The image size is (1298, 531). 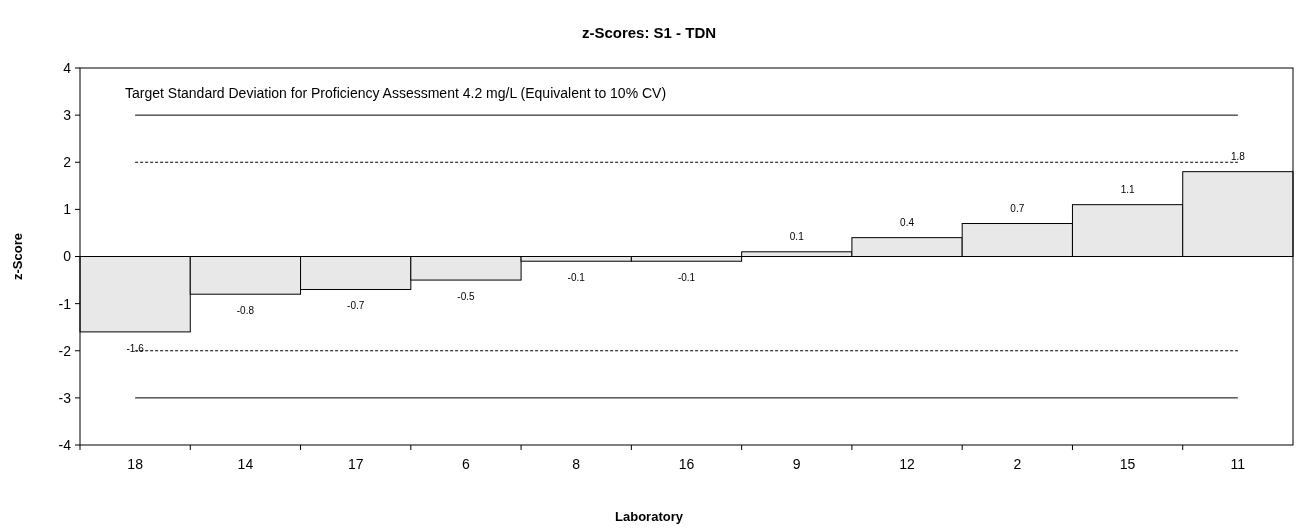 What do you see at coordinates (466, 464) in the screenshot?
I see `x-tick-label: 6` at bounding box center [466, 464].